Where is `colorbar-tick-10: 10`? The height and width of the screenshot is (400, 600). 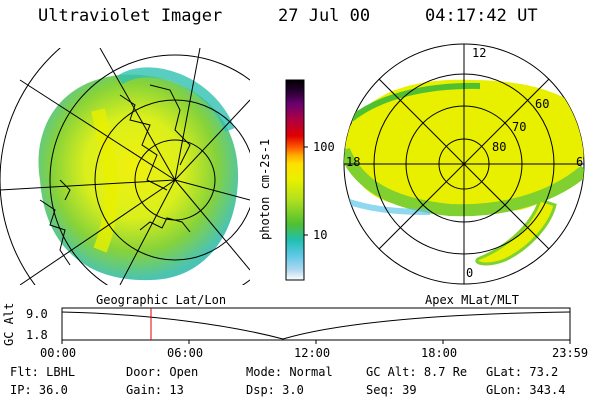 colorbar-tick-10: 10 is located at coordinates (320, 235).